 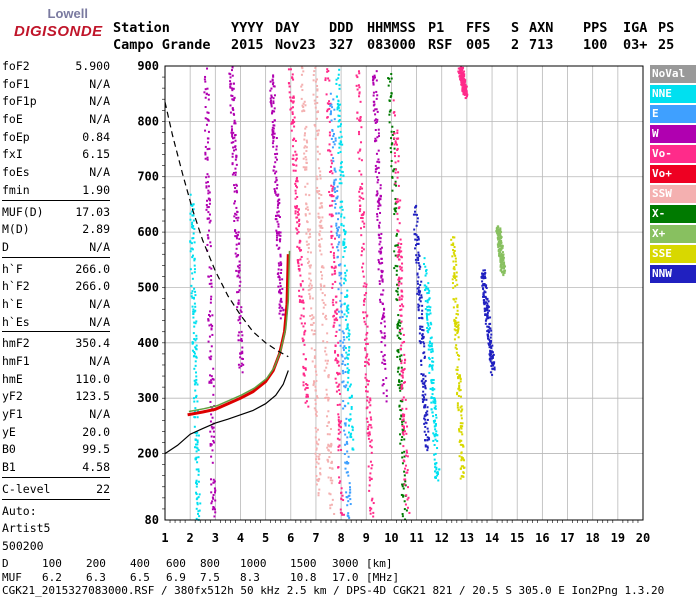 What do you see at coordinates (673, 274) in the screenshot?
I see `legend-nnw: NNW` at bounding box center [673, 274].